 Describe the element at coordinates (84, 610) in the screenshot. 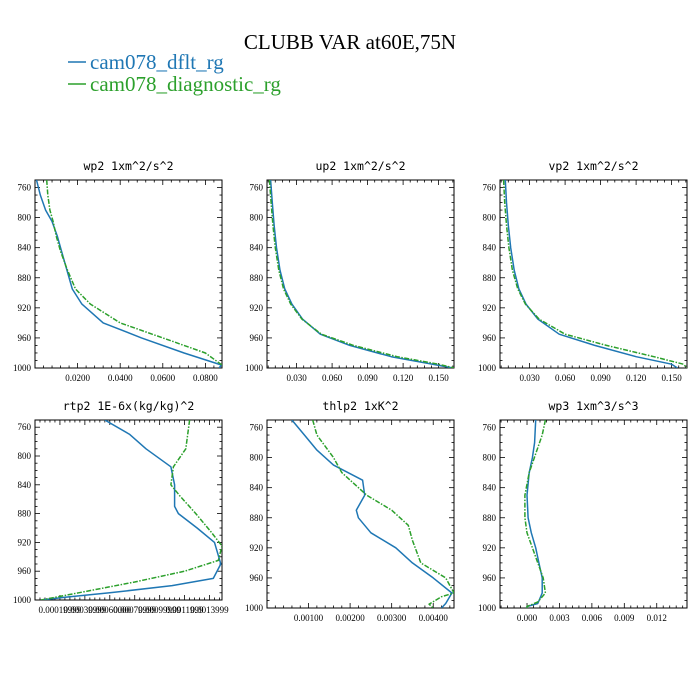

I see `x-tick-label: 0.00039999` at that location.